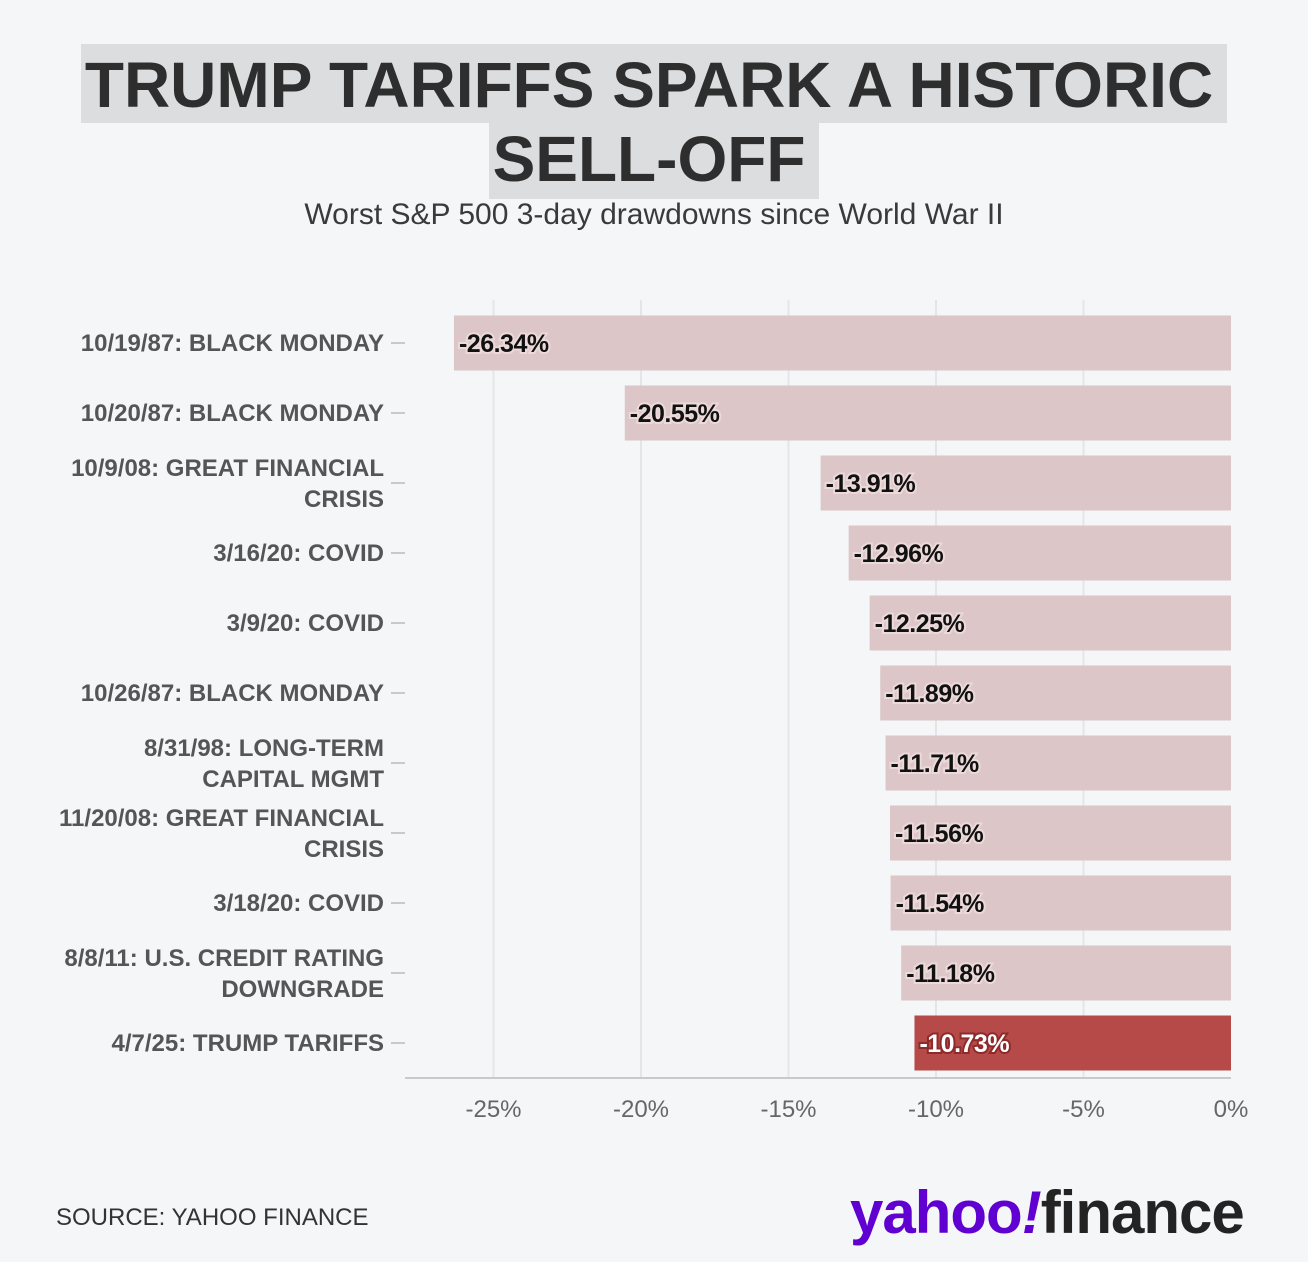 The height and width of the screenshot is (1262, 1308). Describe the element at coordinates (675, 414) in the screenshot. I see `value-label: -20.55%` at that location.